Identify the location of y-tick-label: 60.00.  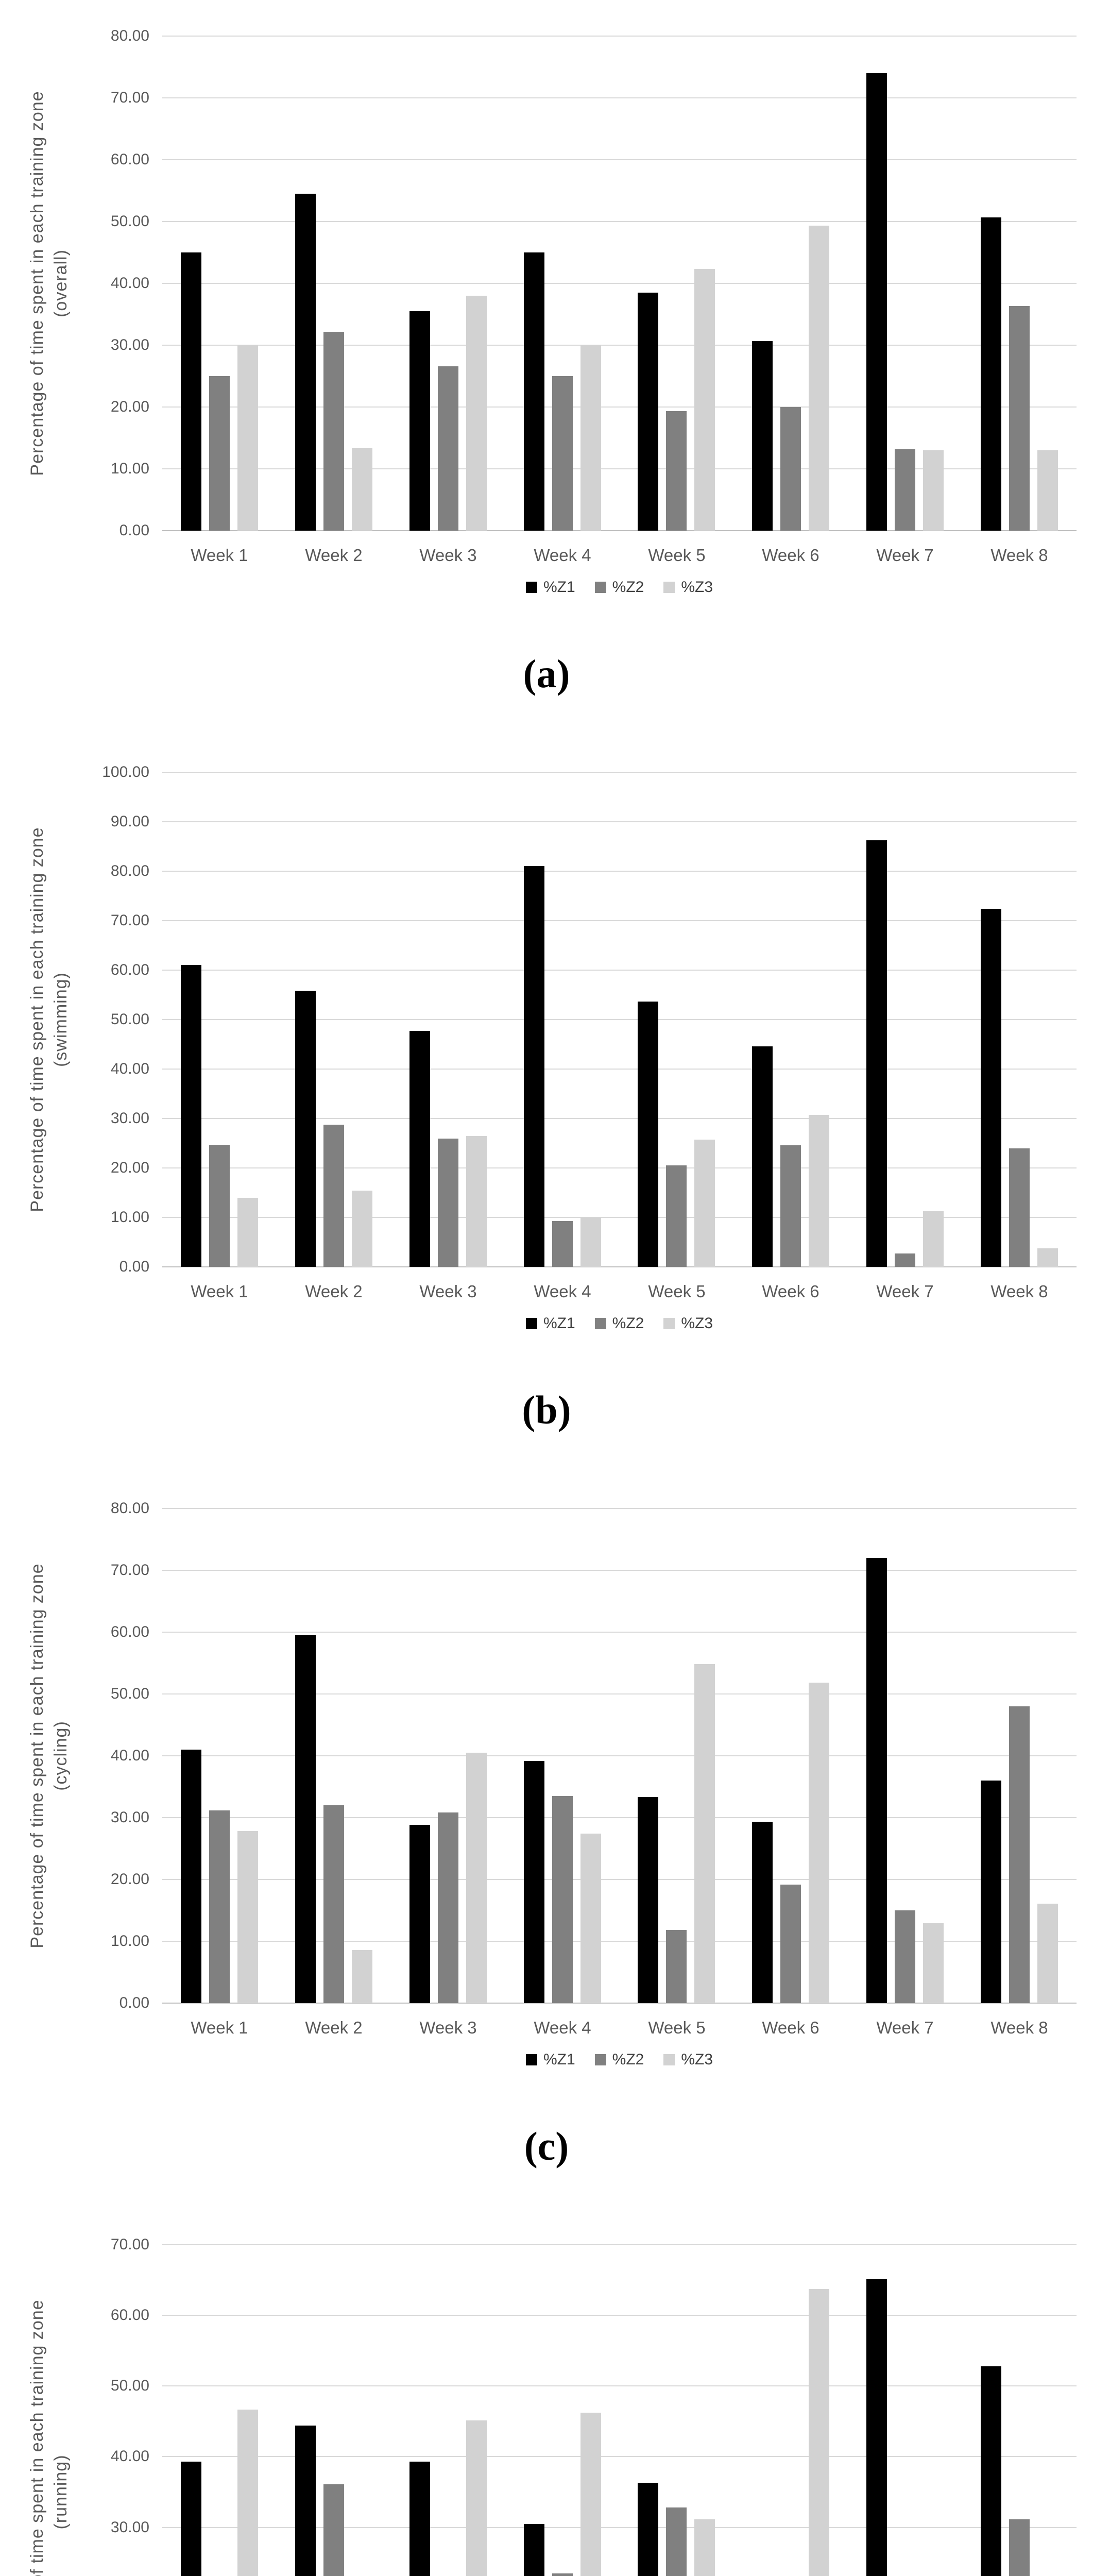
(129, 2315).